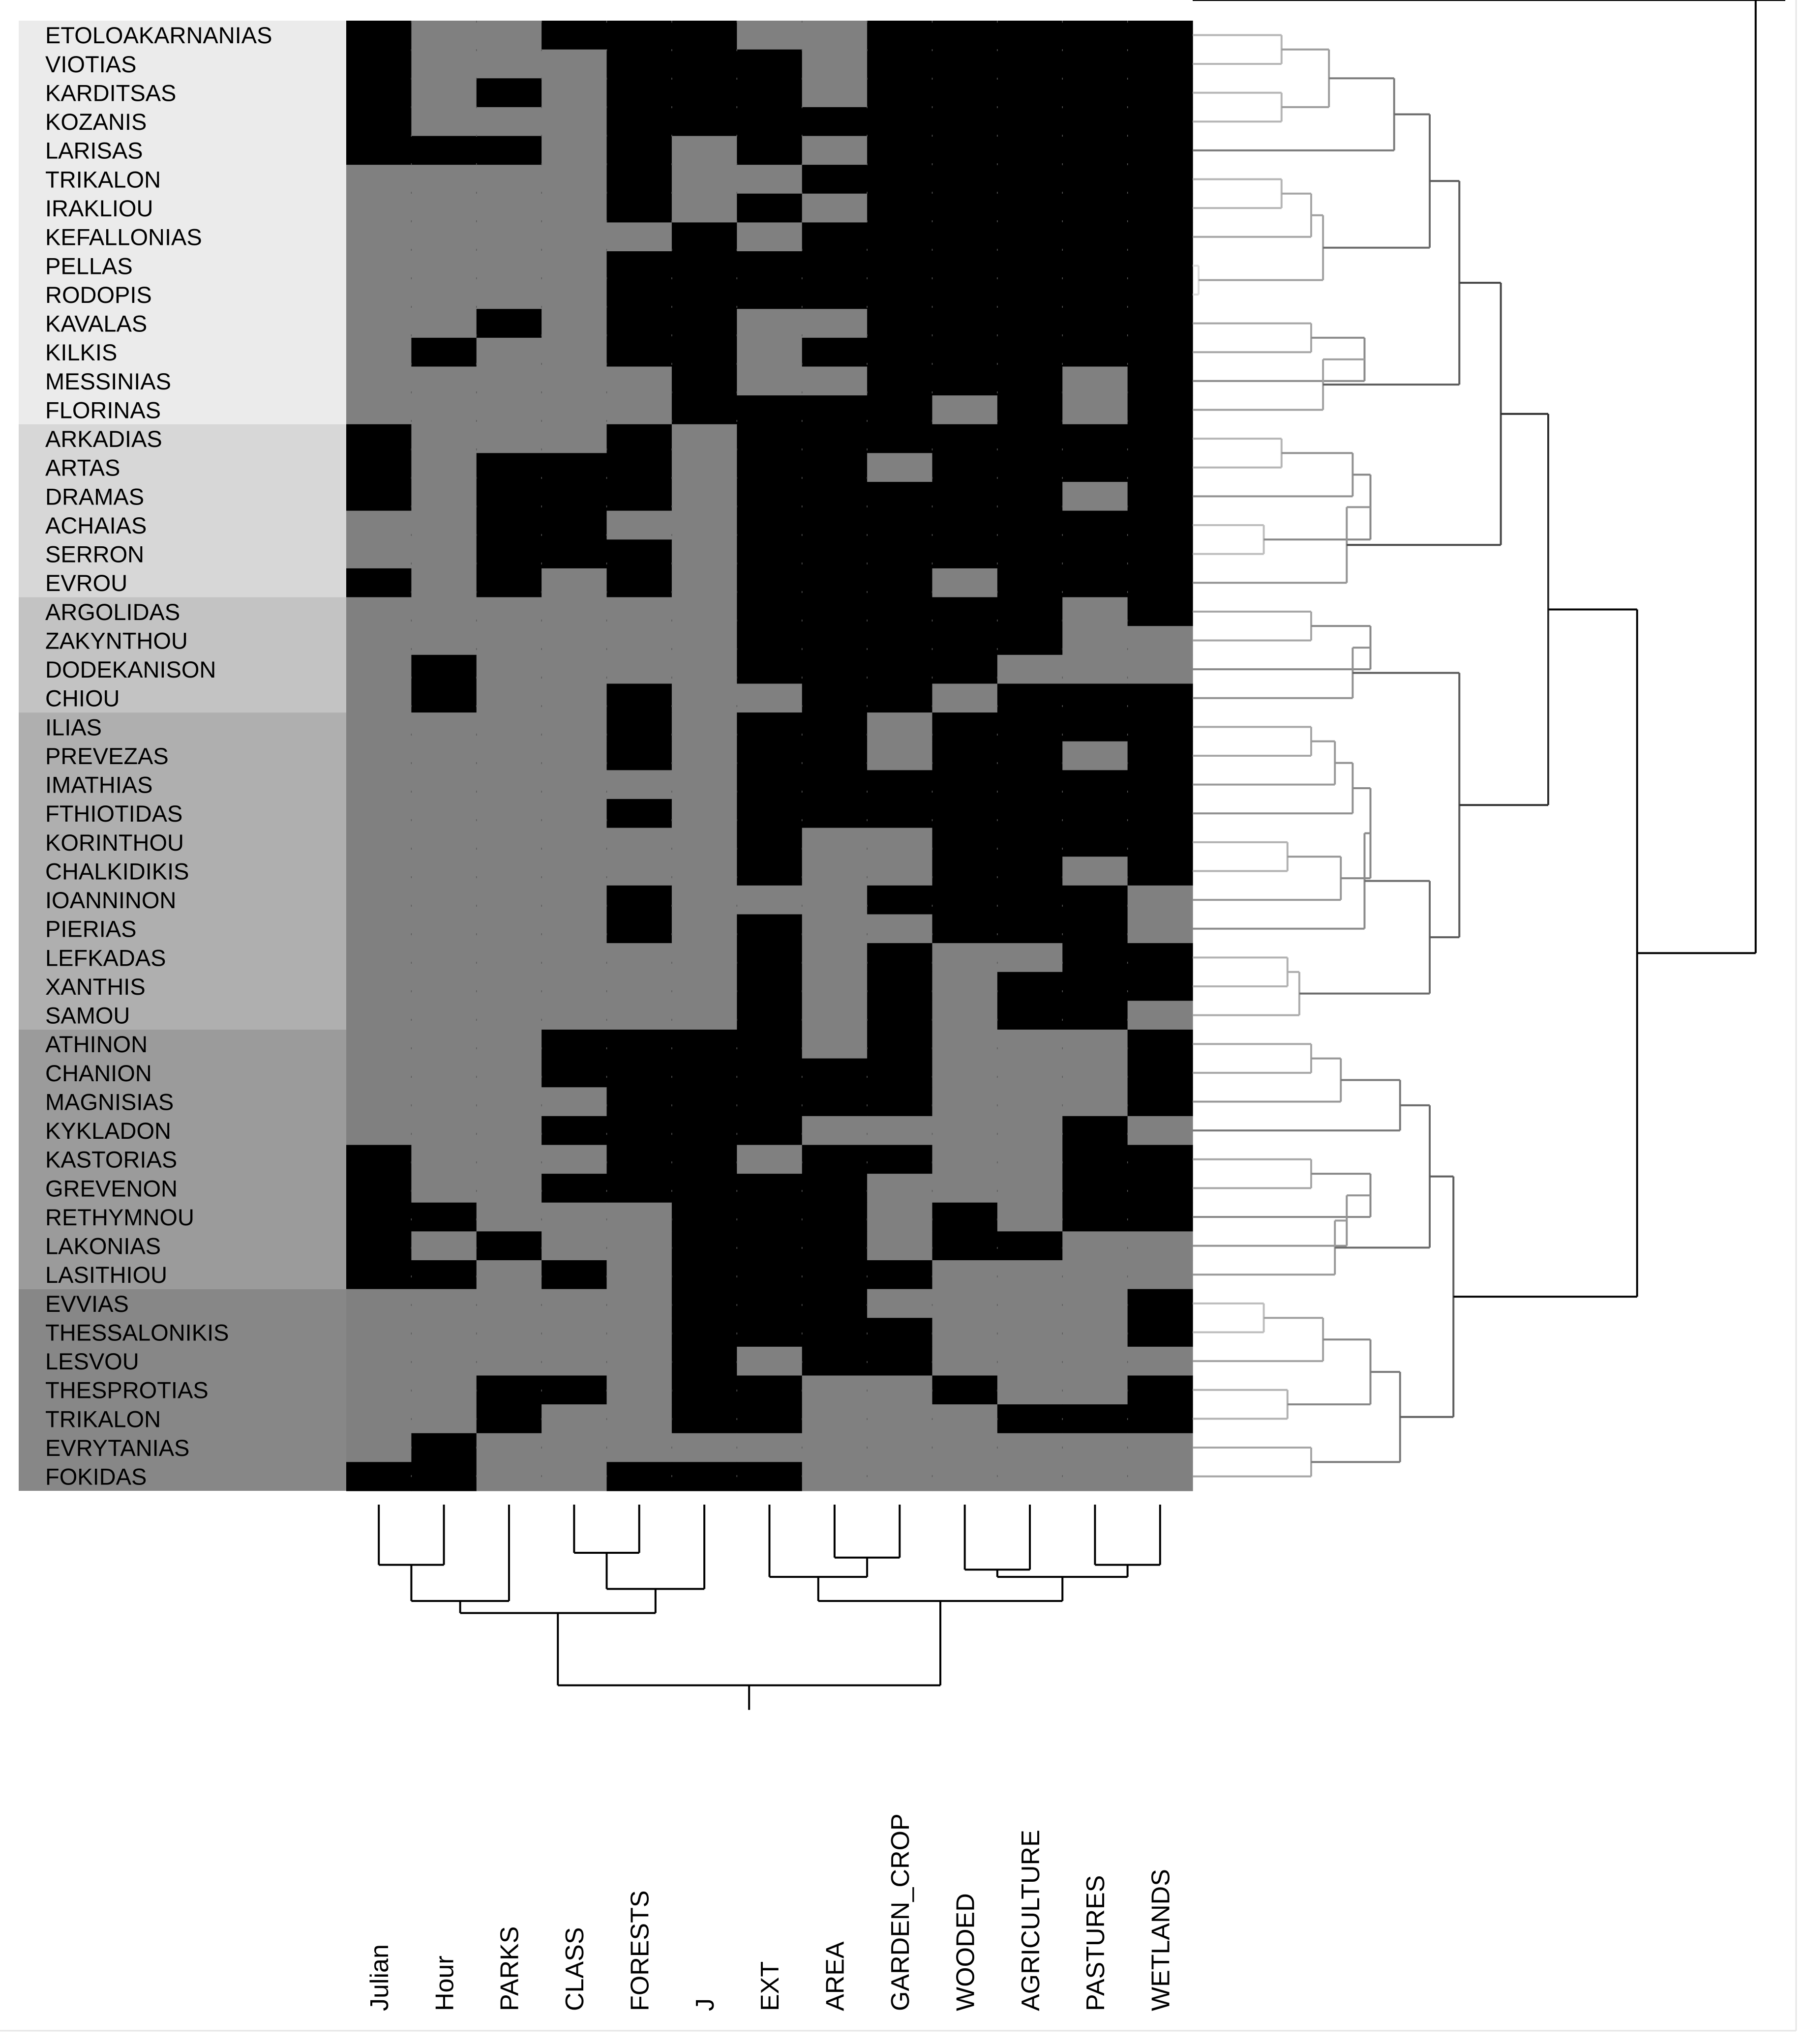  I want to click on row-label: MESSINIAS, so click(108, 381).